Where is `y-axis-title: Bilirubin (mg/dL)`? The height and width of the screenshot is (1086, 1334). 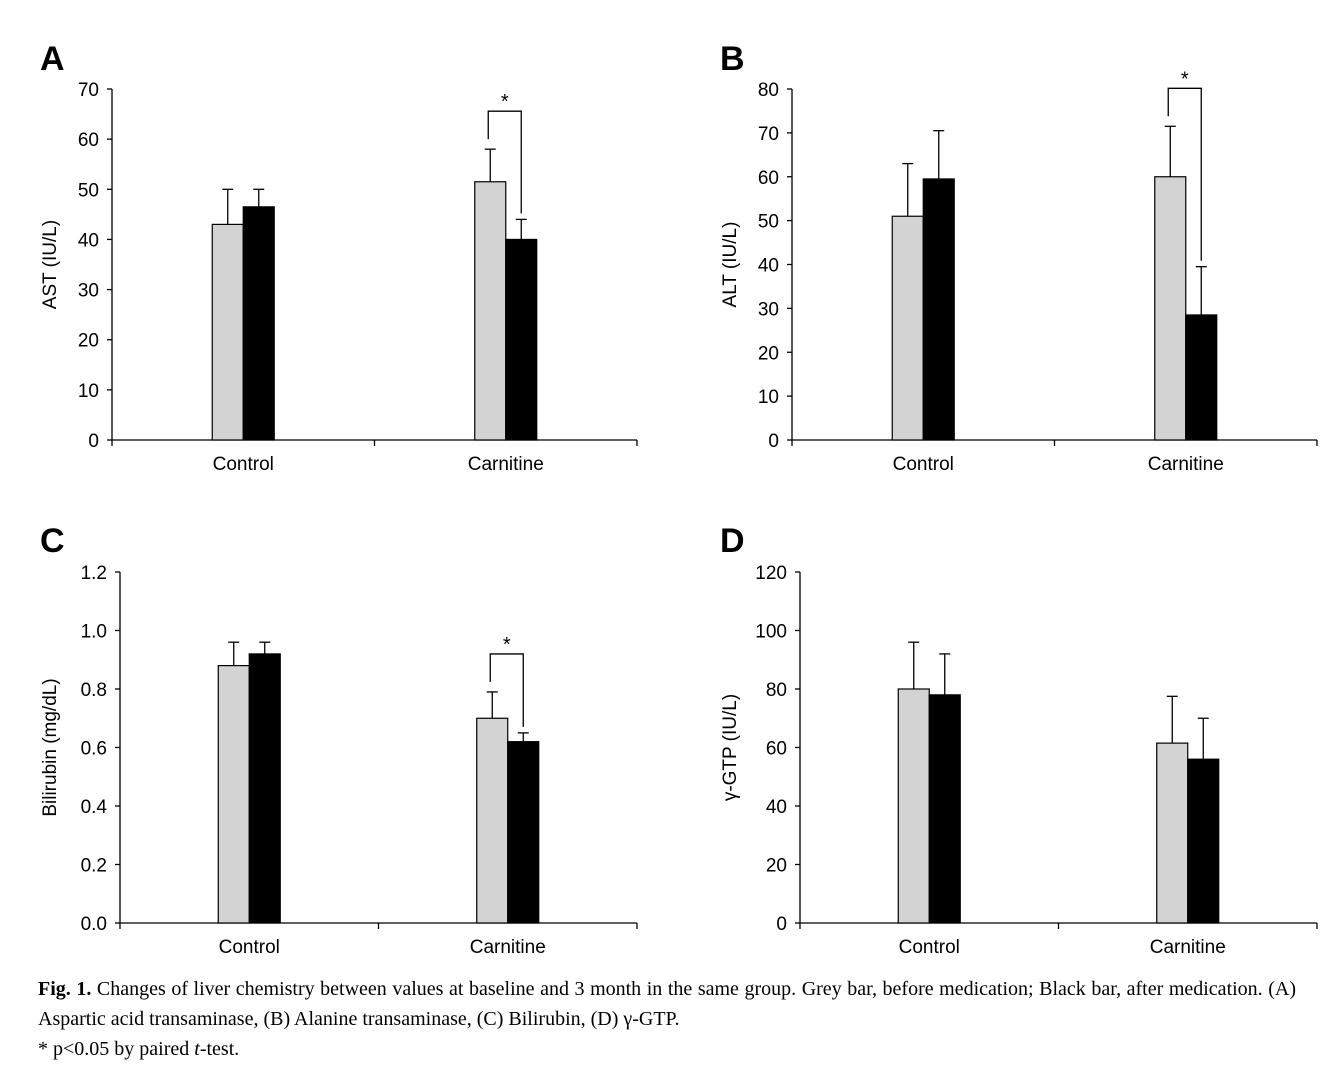
y-axis-title: Bilirubin (mg/dL) is located at coordinates (50, 747).